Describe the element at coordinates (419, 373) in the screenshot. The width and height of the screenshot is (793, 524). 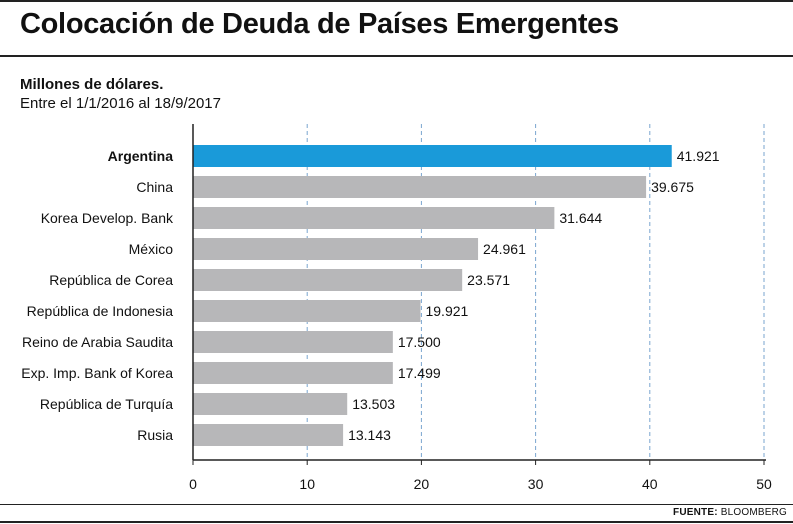
I see `value-label-7: 17.499` at that location.